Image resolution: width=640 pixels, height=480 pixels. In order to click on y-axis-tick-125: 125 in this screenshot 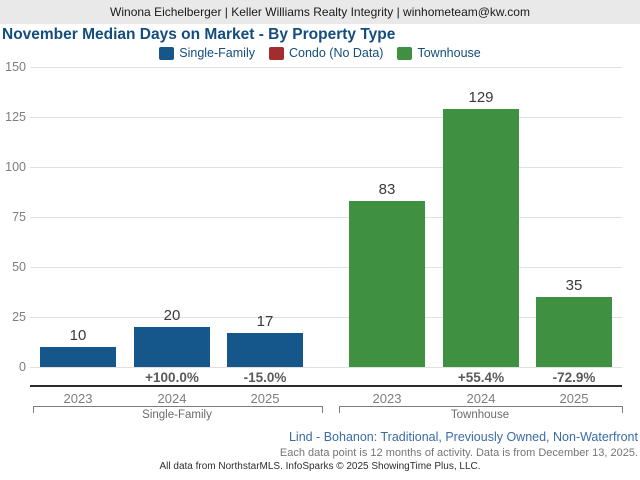, I will do `click(15, 117)`.